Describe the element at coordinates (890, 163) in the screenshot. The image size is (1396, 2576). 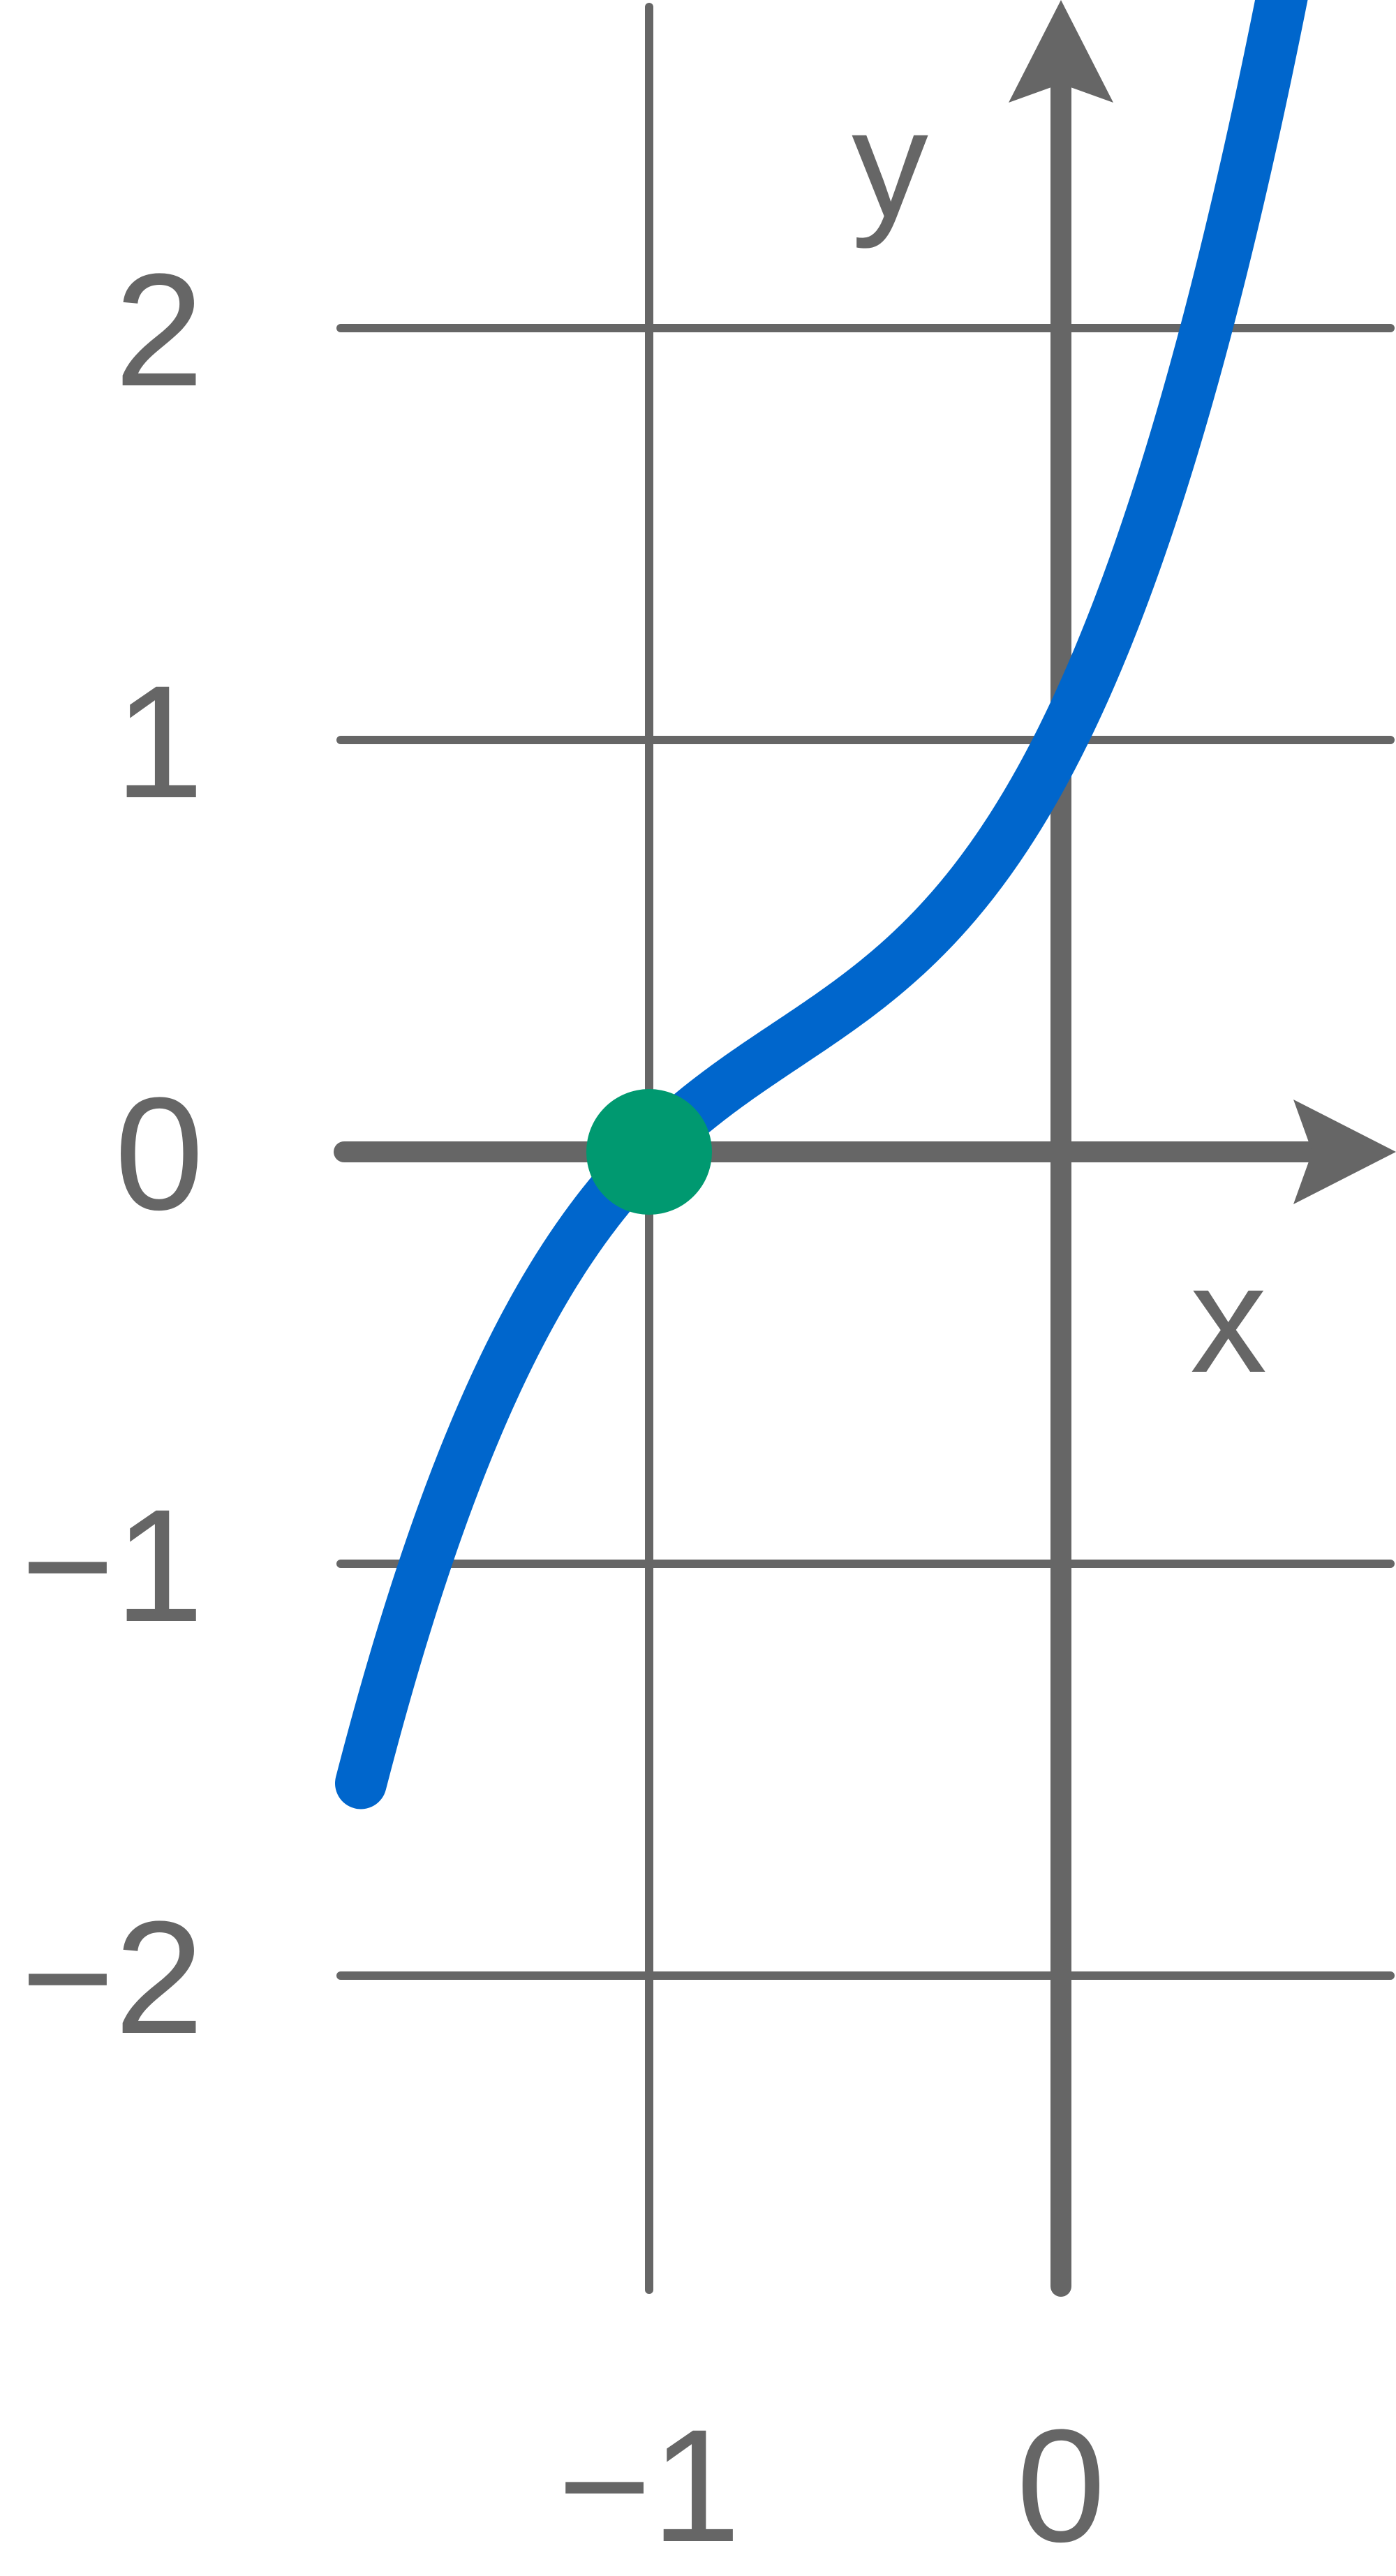
I see `y-axis-label: y` at that location.